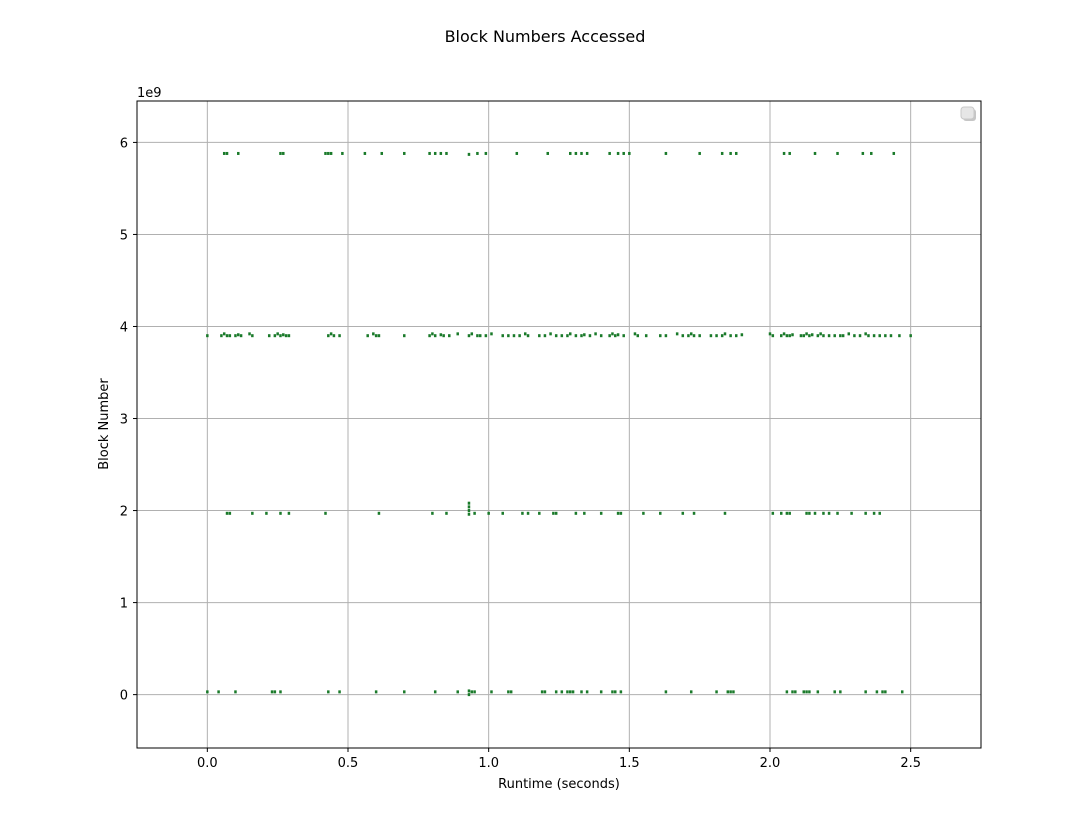 The width and height of the screenshot is (1090, 840). I want to click on y-offset-label: 1e9, so click(149, 93).